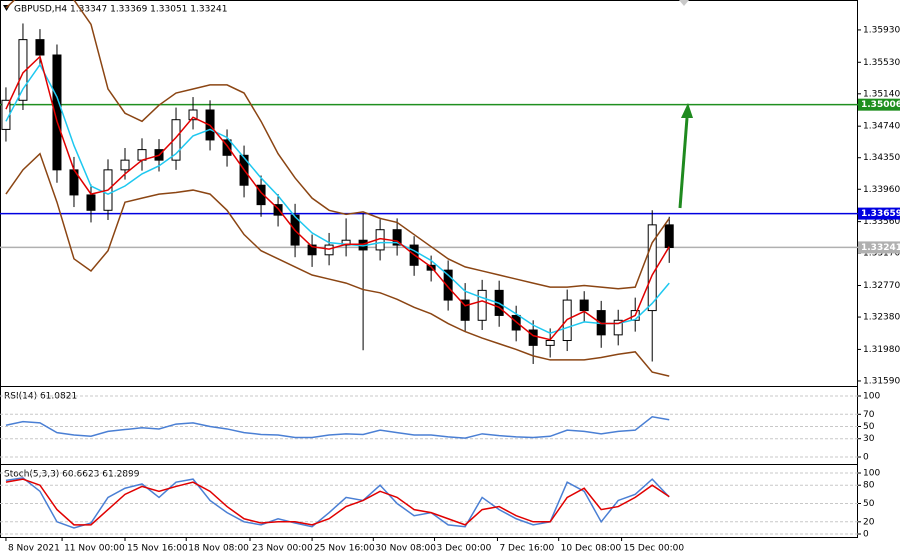 Image resolution: width=900 pixels, height=557 pixels. What do you see at coordinates (72, 475) in the screenshot?
I see `stoch-title: Stoch(5,3,3) 60.6623 61.2899` at bounding box center [72, 475].